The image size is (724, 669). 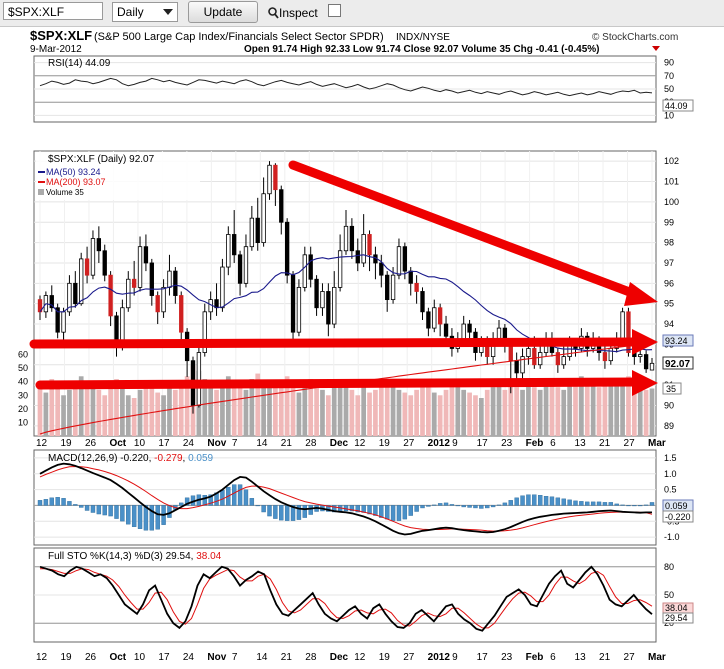 I want to click on sto-k-badge-text: 29.54, so click(x=676, y=618).